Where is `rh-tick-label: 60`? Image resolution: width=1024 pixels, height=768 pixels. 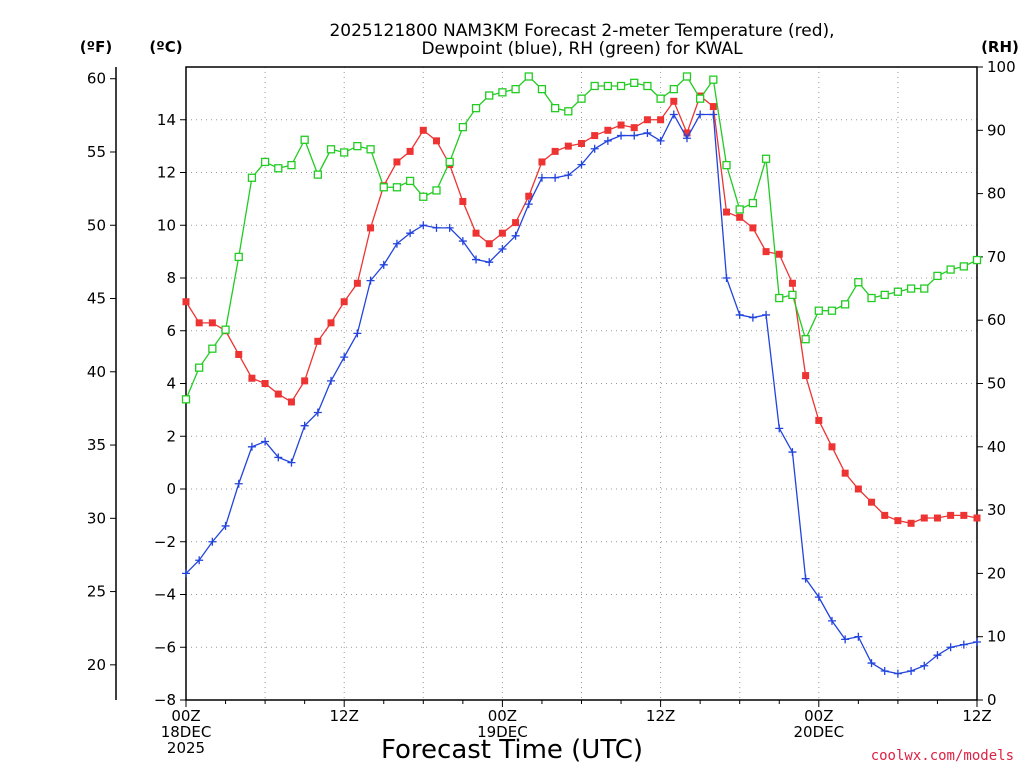
rh-tick-label: 60 is located at coordinates (996, 320).